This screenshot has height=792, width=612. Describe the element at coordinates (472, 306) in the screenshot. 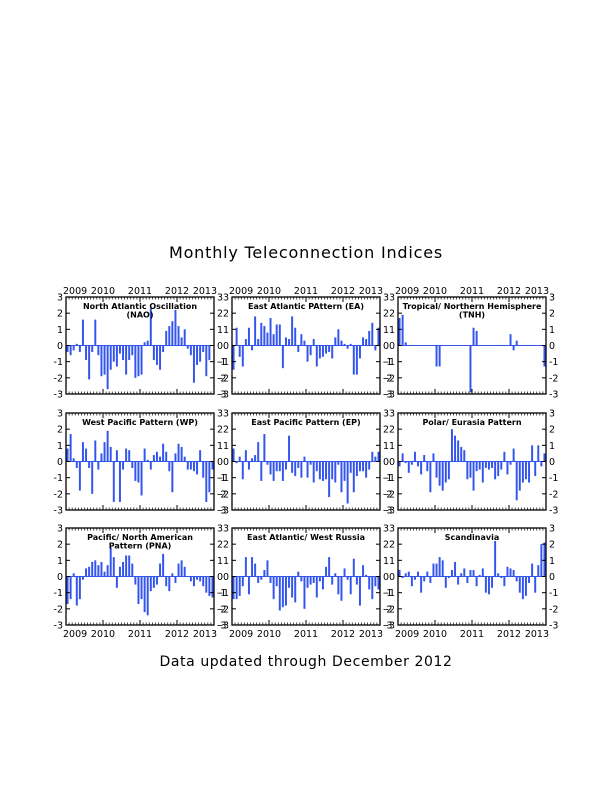

I see `panel-title: Tropical/ Northern Hemisphere` at that location.